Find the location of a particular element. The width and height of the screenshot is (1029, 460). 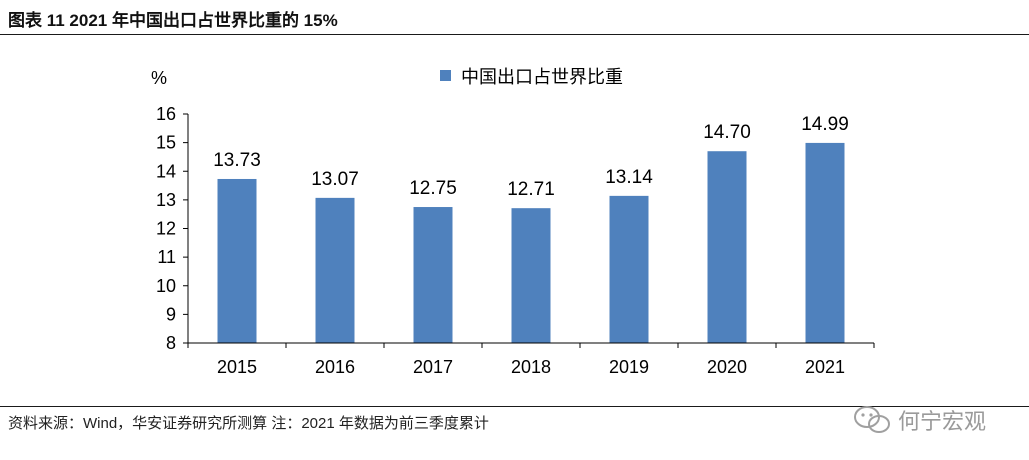

data-label-2015: 13.73 is located at coordinates (237, 160).